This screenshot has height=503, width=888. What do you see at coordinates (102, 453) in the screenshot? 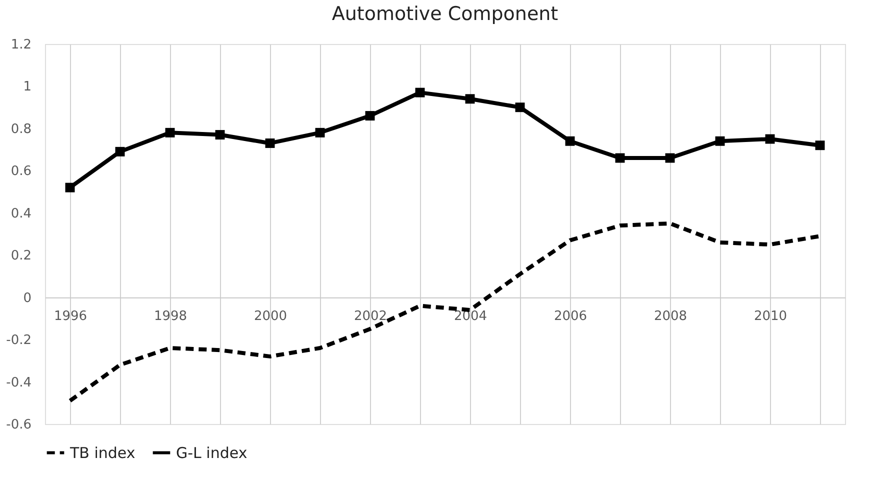
I see `legend-label: TB index` at bounding box center [102, 453].